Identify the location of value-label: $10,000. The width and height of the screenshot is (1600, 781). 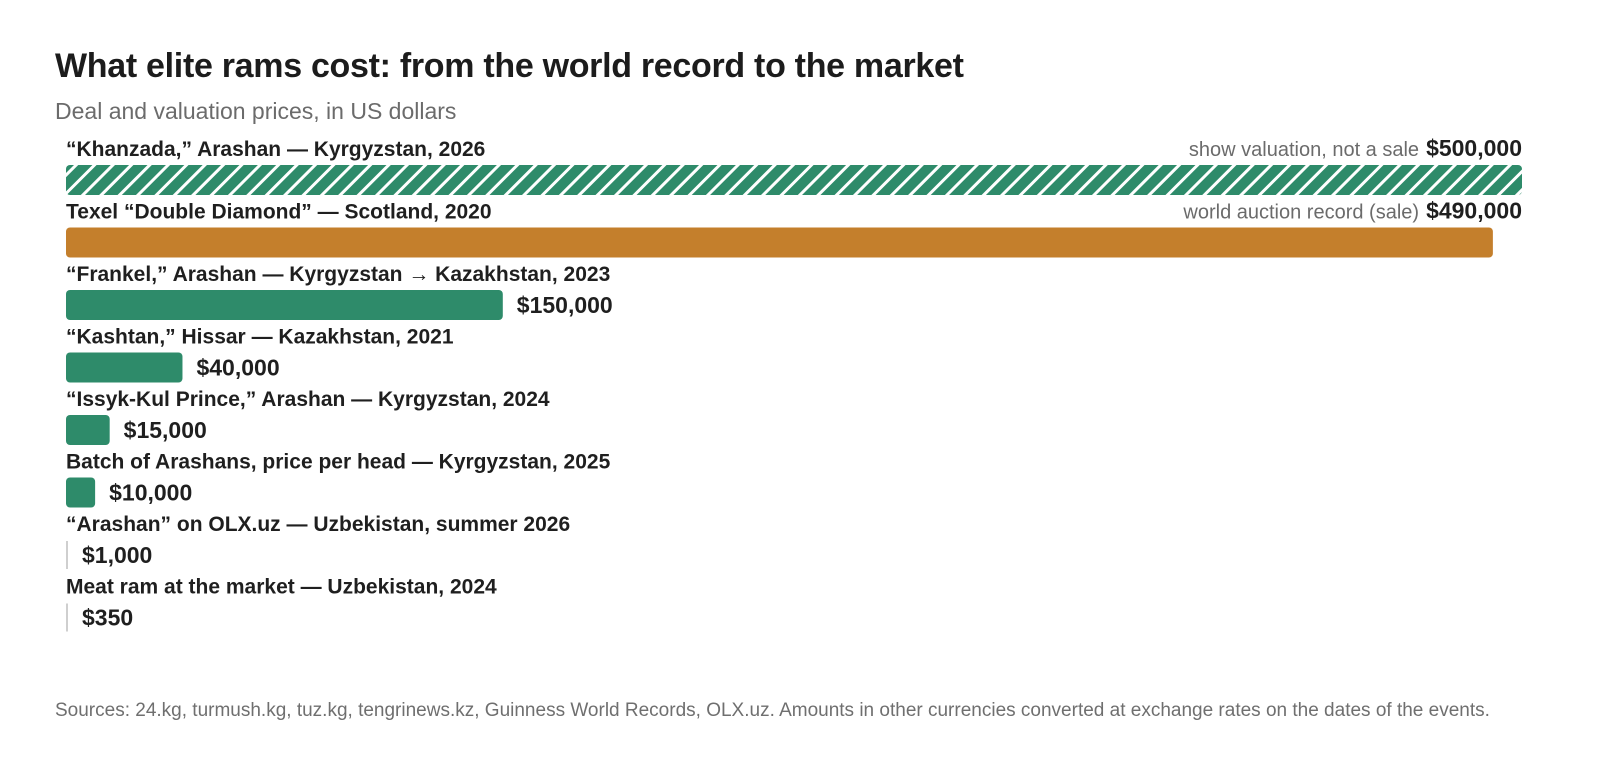
(150, 493).